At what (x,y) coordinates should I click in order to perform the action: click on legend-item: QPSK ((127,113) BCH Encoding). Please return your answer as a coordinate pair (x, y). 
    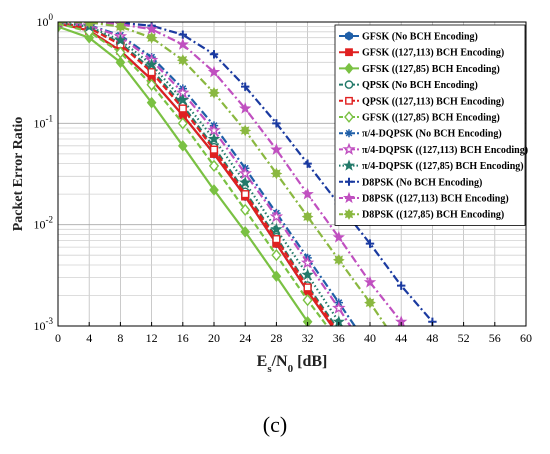
    Looking at the image, I should click on (421, 101).